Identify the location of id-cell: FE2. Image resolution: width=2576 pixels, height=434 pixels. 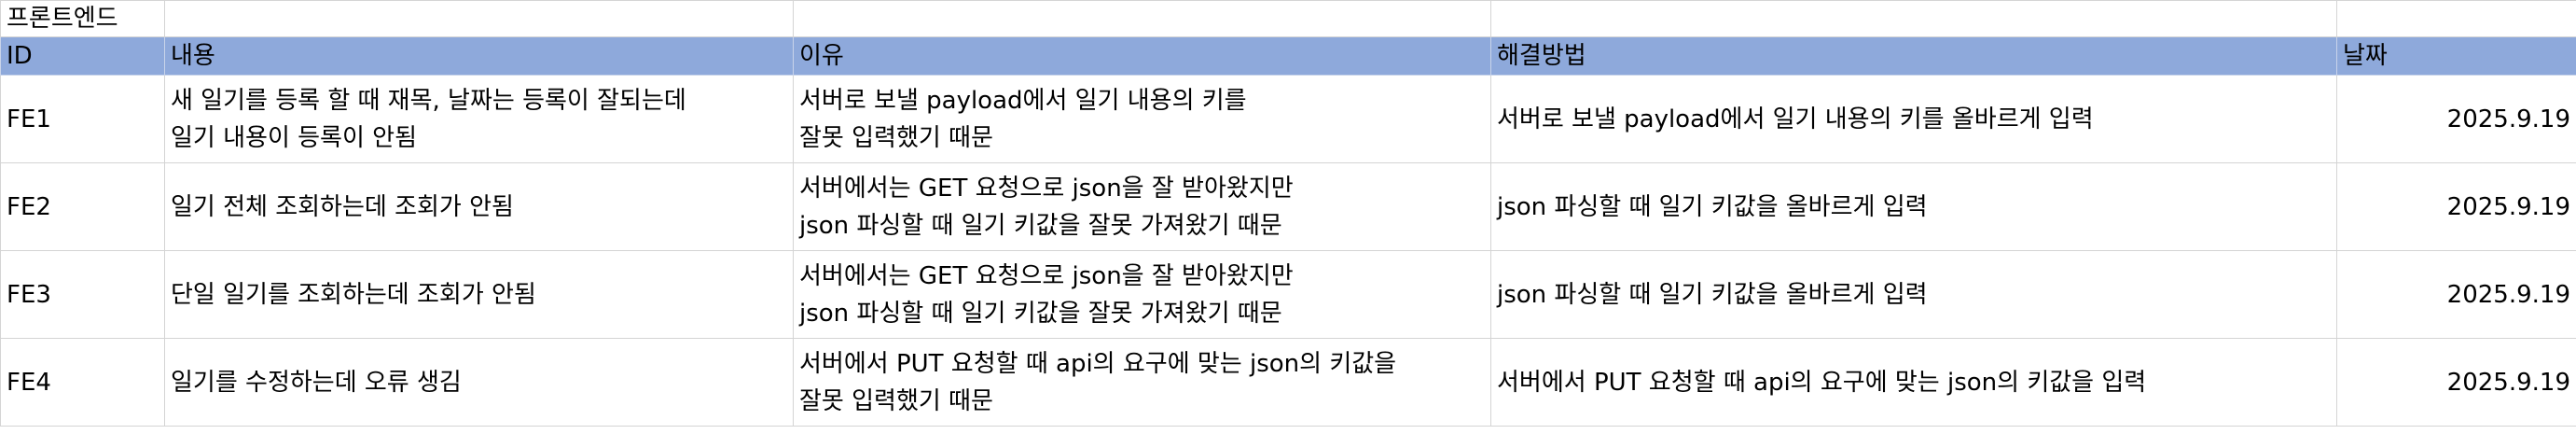
(82, 206).